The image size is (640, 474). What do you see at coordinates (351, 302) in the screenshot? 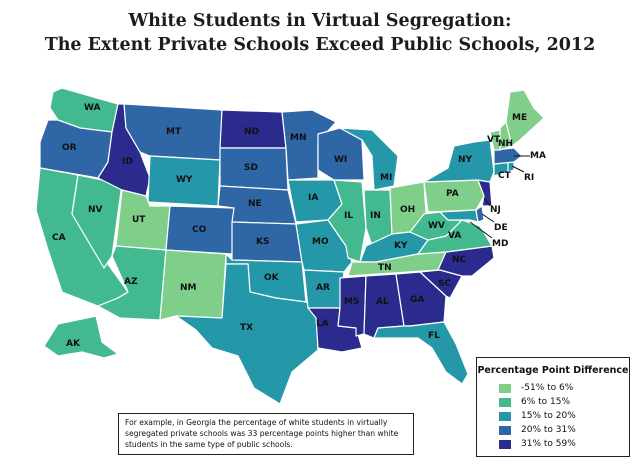
I see `label-MS: MS` at bounding box center [351, 302].